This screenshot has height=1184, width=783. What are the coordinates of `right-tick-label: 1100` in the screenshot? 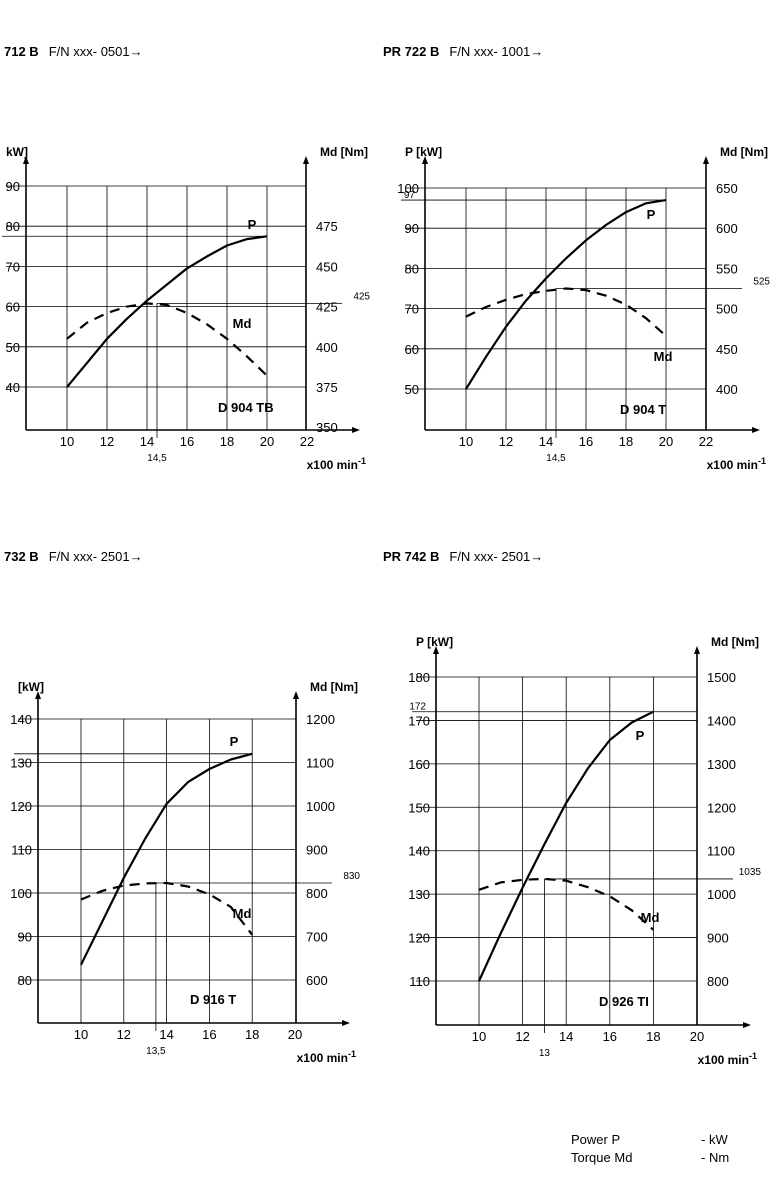 It's located at (721, 851).